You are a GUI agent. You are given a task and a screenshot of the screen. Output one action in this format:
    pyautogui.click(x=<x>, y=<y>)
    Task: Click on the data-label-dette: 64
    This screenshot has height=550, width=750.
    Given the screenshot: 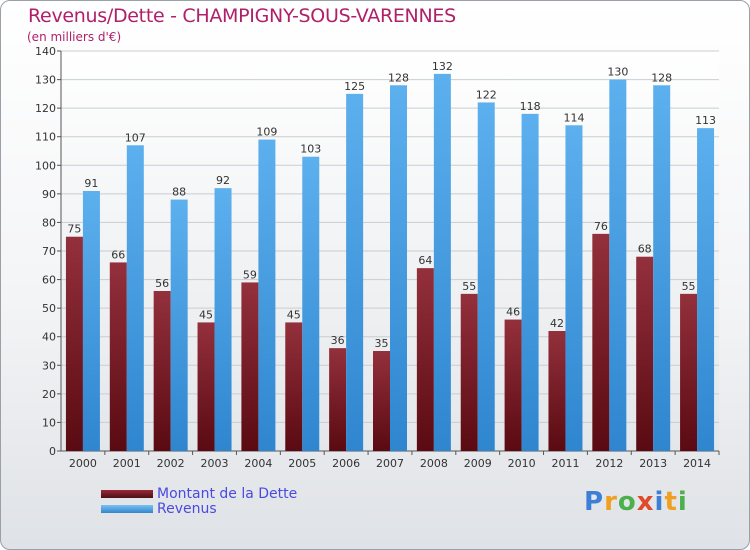 What is the action you would take?
    pyautogui.click(x=425, y=260)
    